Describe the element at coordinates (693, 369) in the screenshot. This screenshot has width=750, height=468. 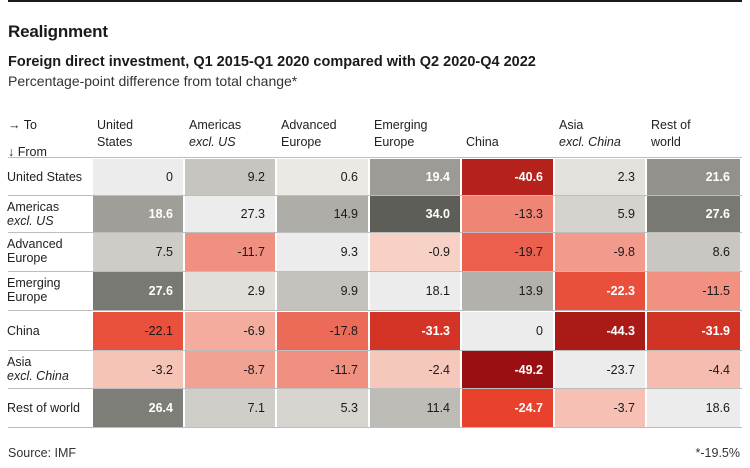
I see `heatmap-cell: -4.4` at that location.